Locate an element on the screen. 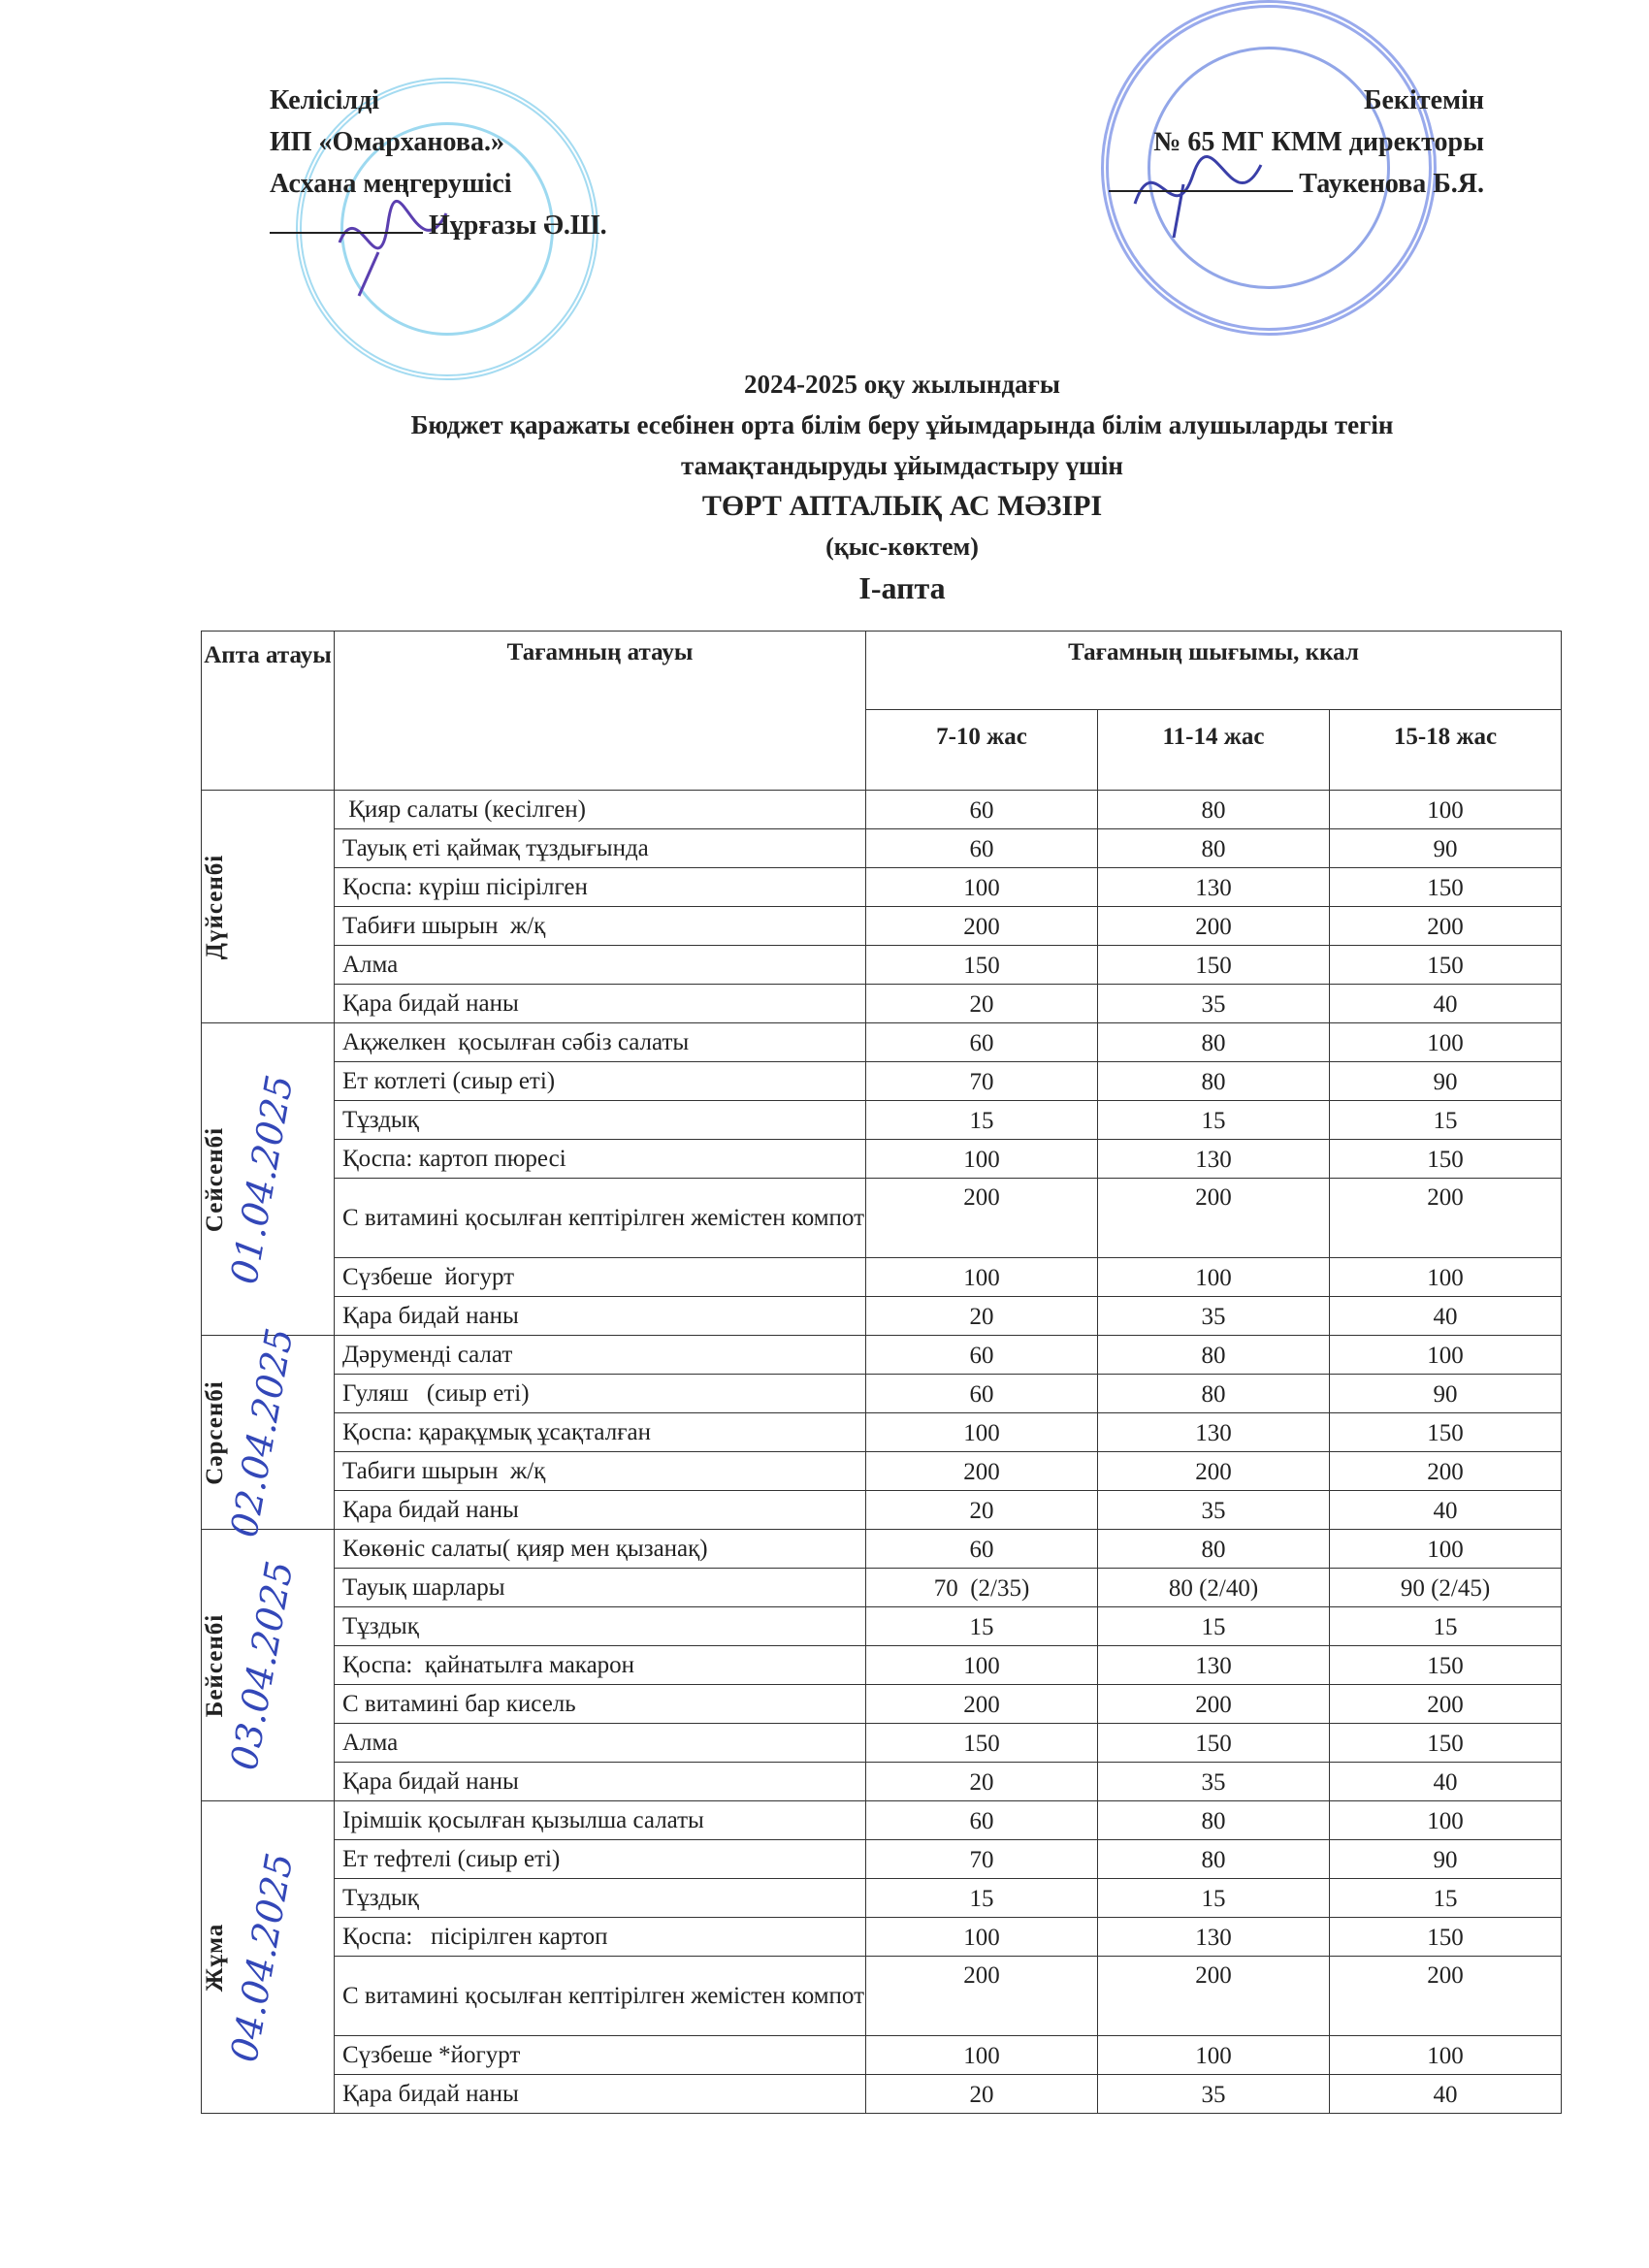  table-row: Гуляш (сиыр еті) 60 80 90 is located at coordinates (882, 1393).